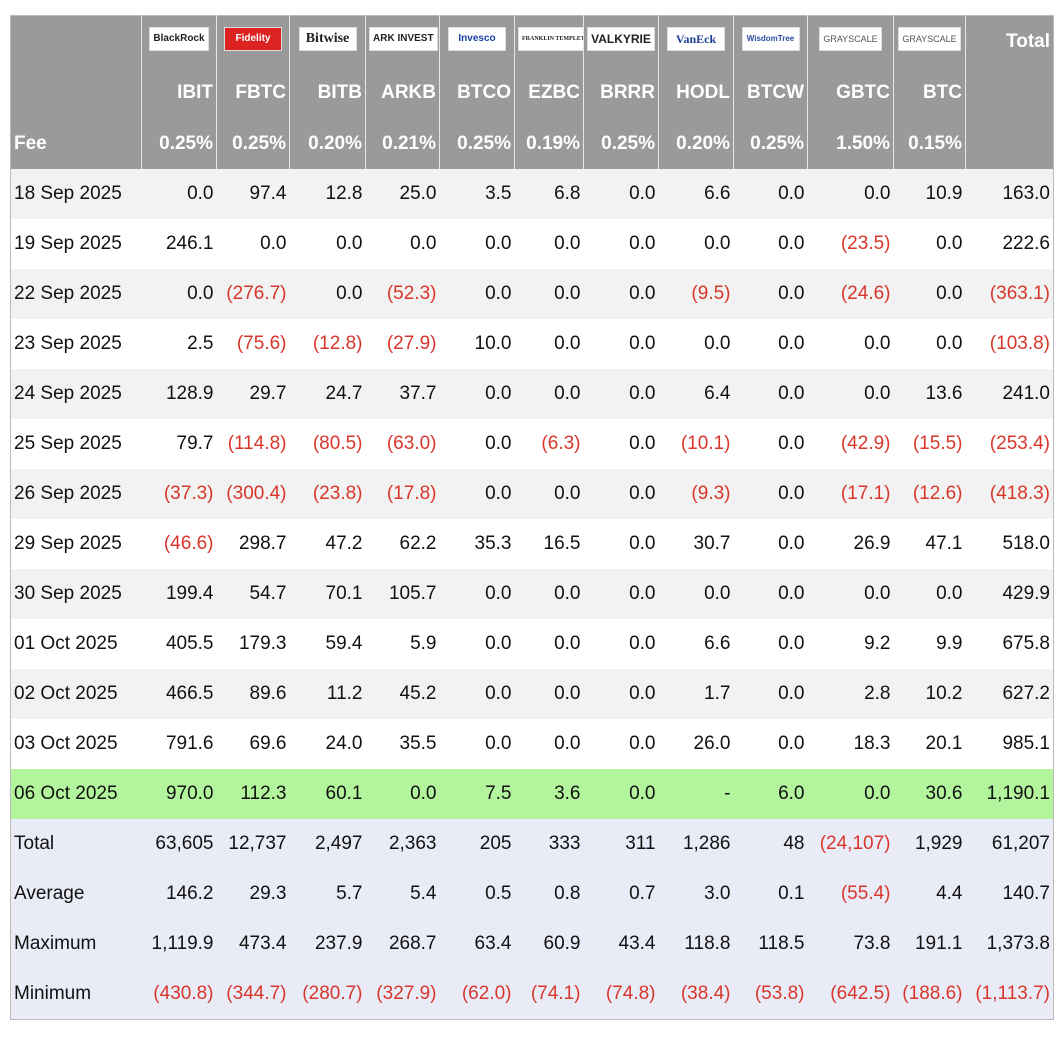 This screenshot has width=1064, height=1038. Describe the element at coordinates (253, 394) in the screenshot. I see `value-cell: 29.7` at that location.